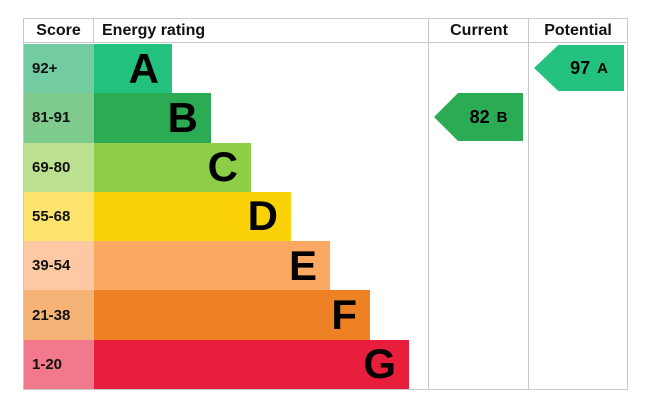  I want to click on band-row-d: 55-68 D, so click(226, 216).